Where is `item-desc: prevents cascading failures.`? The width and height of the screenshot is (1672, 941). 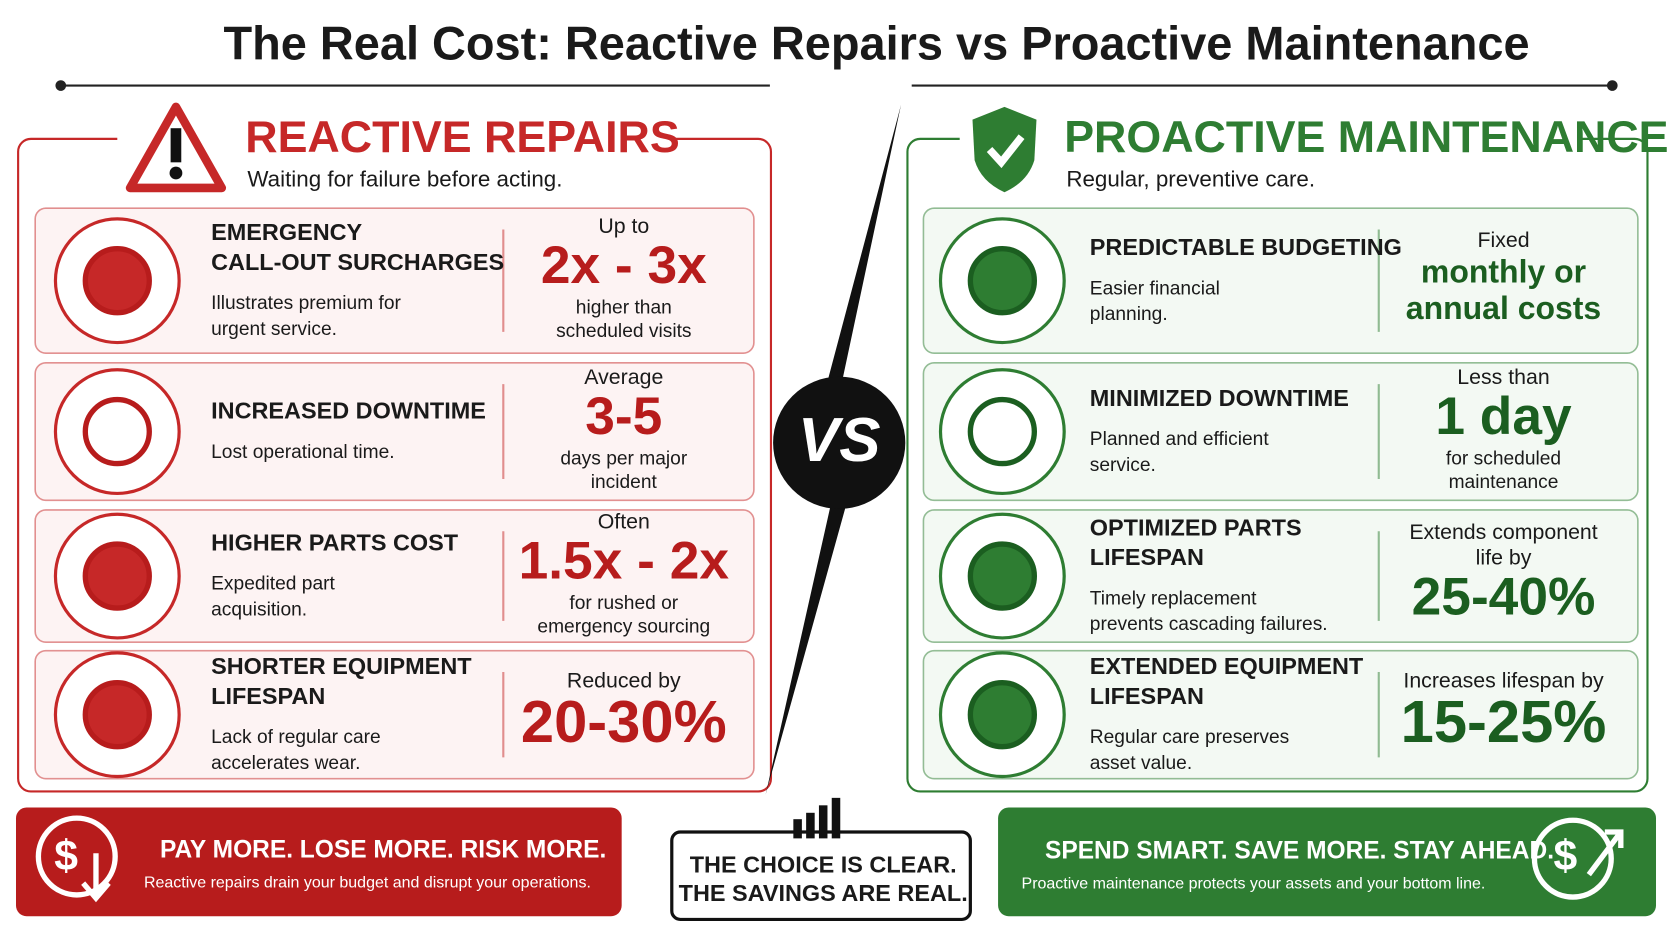 item-desc: prevents cascading failures. is located at coordinates (1209, 624).